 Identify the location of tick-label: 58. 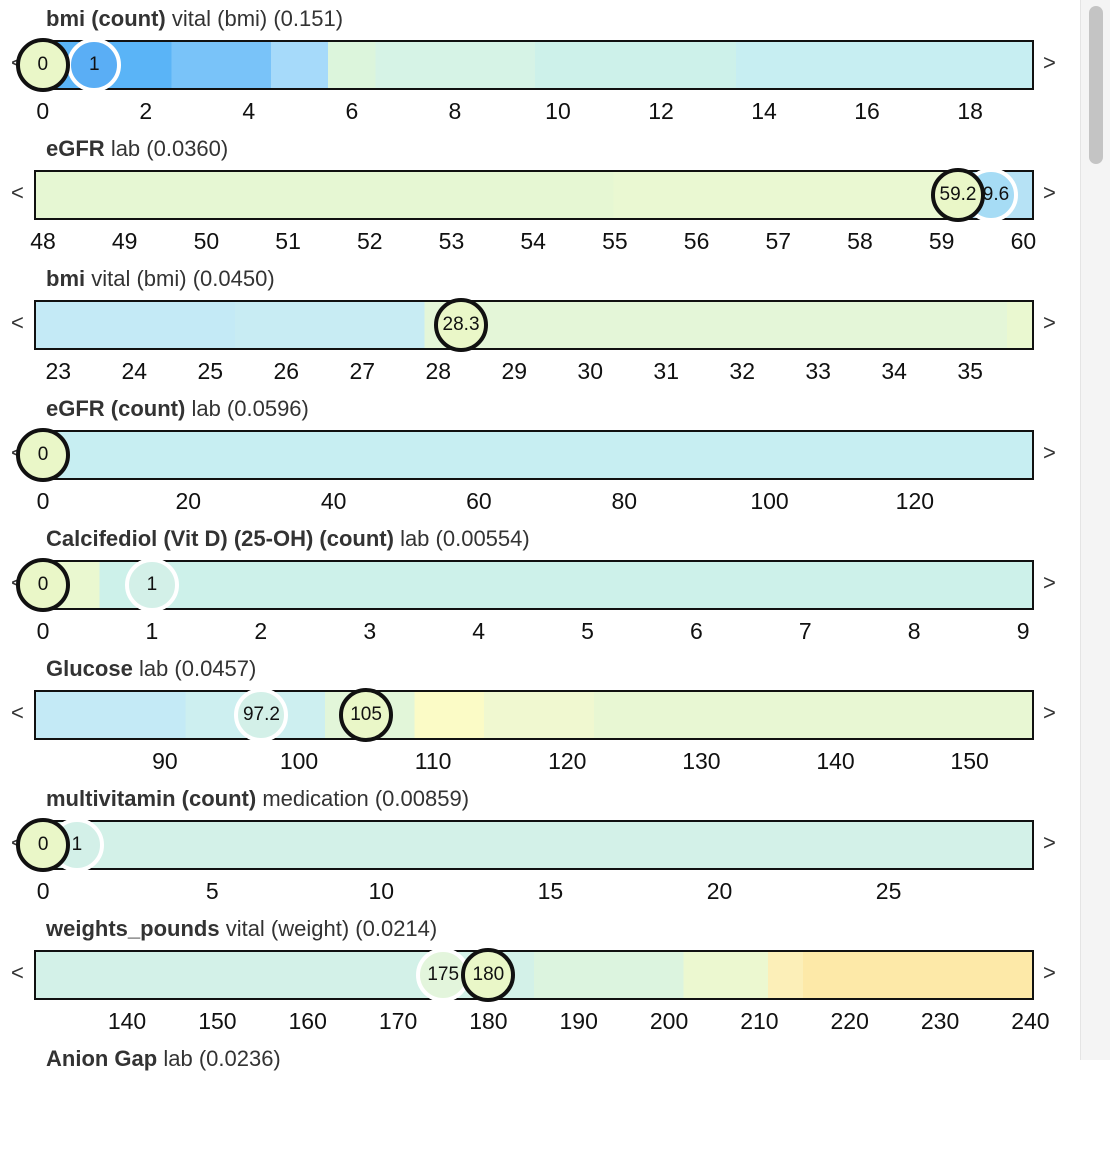
(860, 241).